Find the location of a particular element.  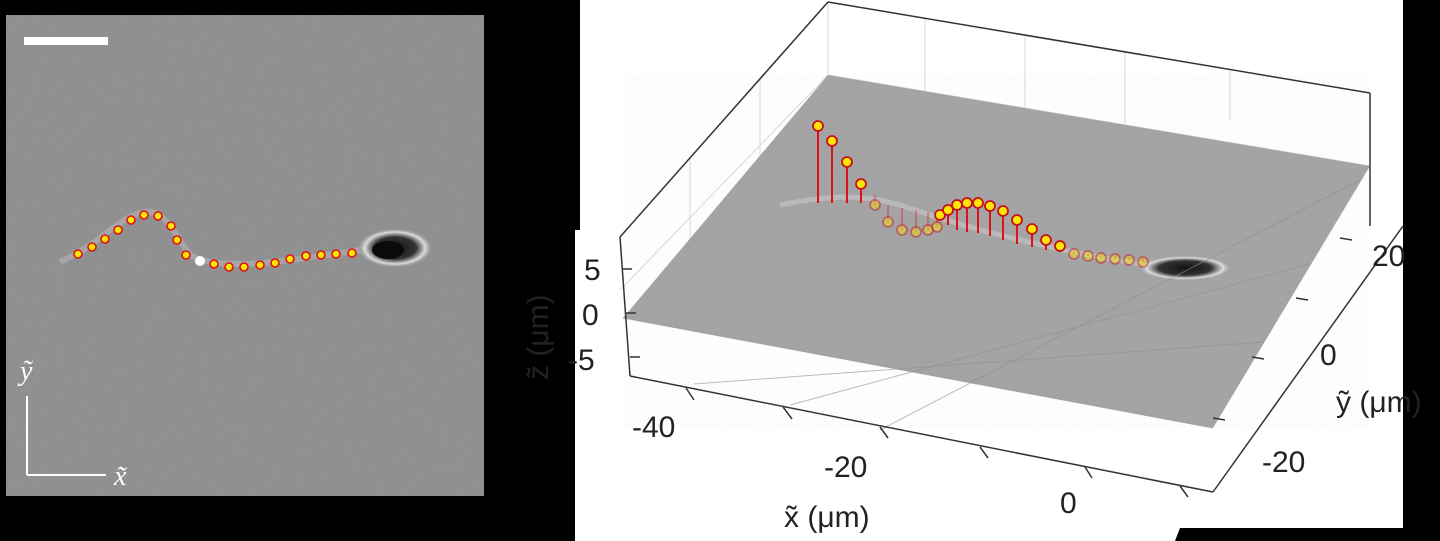

x-tick-label-0: 0 is located at coordinates (1068, 503).